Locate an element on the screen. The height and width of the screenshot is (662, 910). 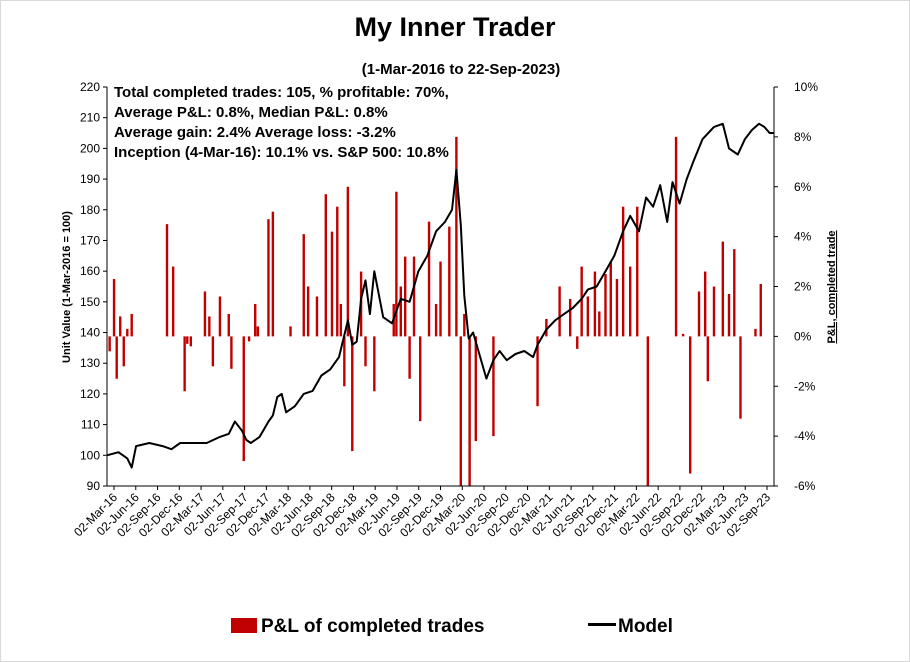
right-axis-label: P&L, completed trade is located at coordinates (832, 286).